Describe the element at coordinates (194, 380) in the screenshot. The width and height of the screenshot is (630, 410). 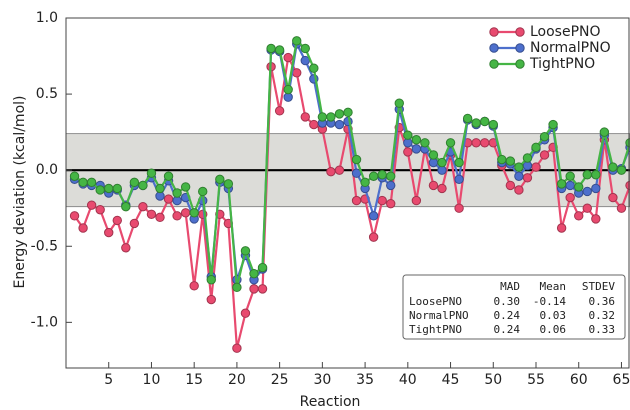
I see `x-tick-label: 15` at that location.